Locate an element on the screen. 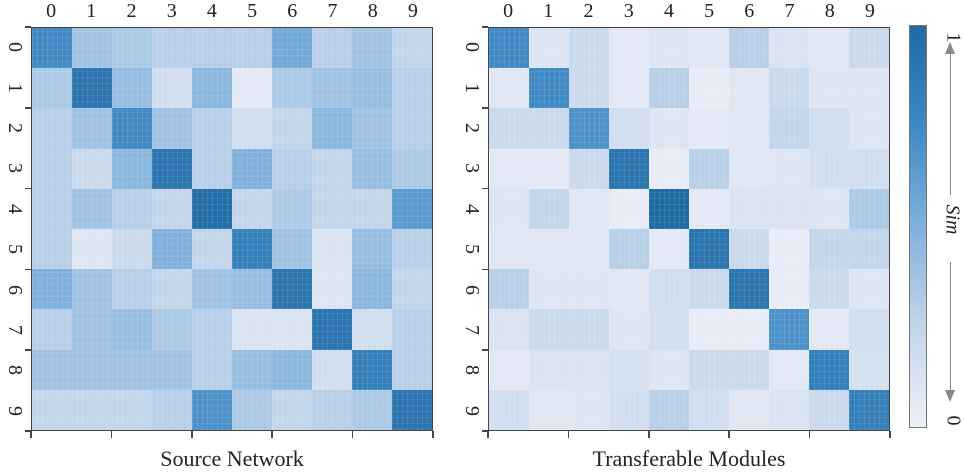 The height and width of the screenshot is (476, 964). y-tick-label: 5 is located at coordinates (472, 249).